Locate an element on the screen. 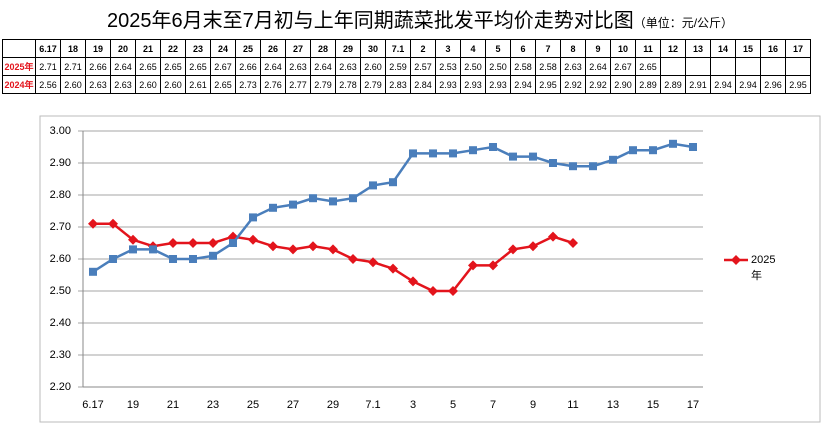 Image resolution: width=840 pixels, height=428 pixels. y-tick-label: 2.60 is located at coordinates (60, 259).